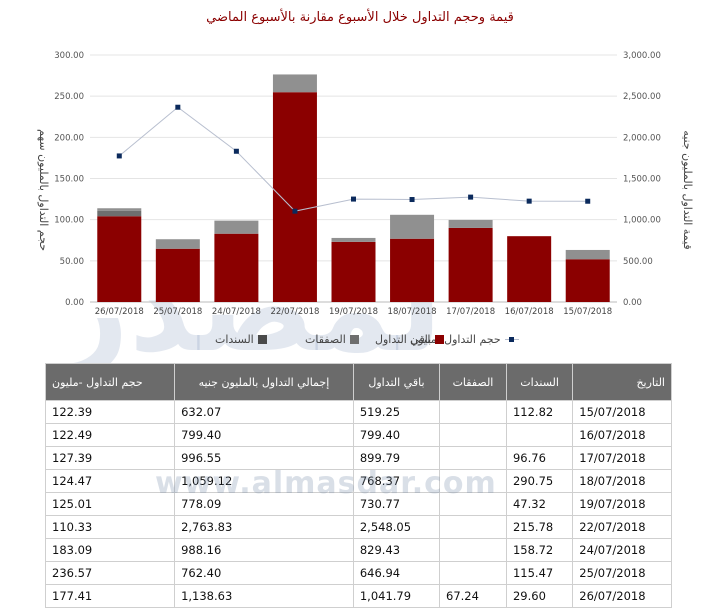  I want to click on line-layer, so click(353, 159).